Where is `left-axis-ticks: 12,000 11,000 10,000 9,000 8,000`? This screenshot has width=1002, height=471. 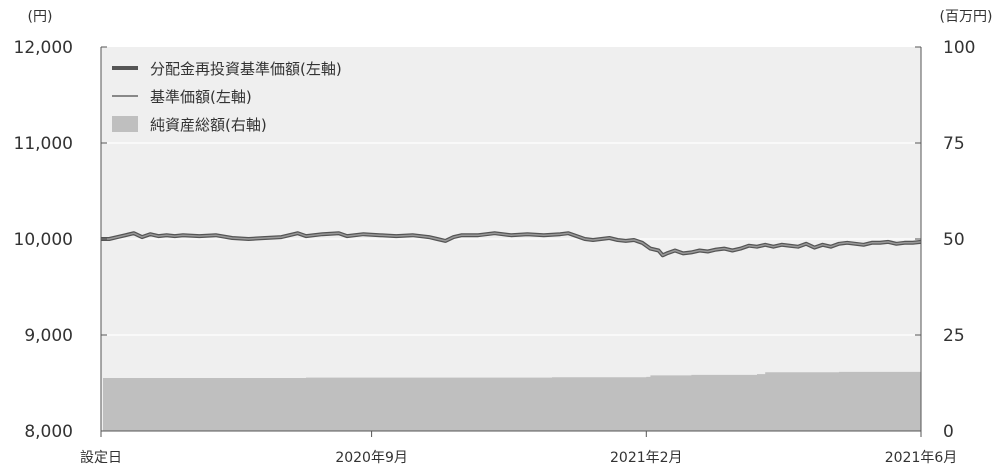
left-axis-ticks: 12,000 11,000 10,000 9,000 8,000 is located at coordinates (60, 240).